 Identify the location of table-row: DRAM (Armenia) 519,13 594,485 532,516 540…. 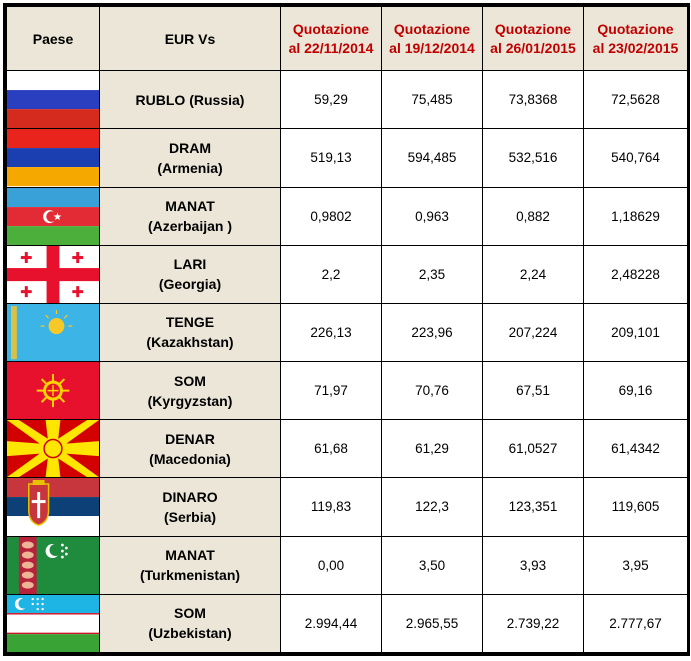
(347, 158).